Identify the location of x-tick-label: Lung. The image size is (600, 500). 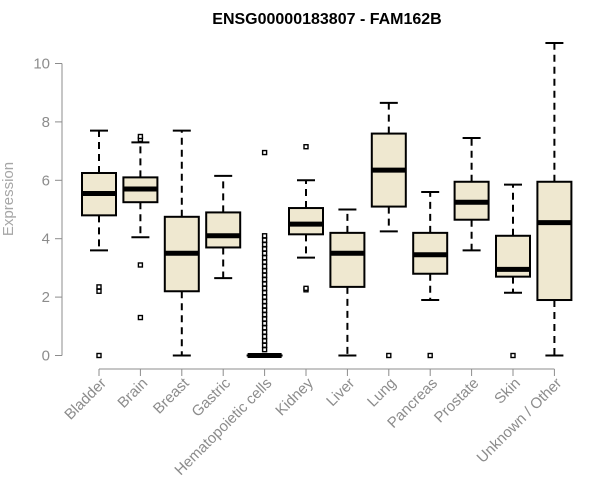
(382, 393).